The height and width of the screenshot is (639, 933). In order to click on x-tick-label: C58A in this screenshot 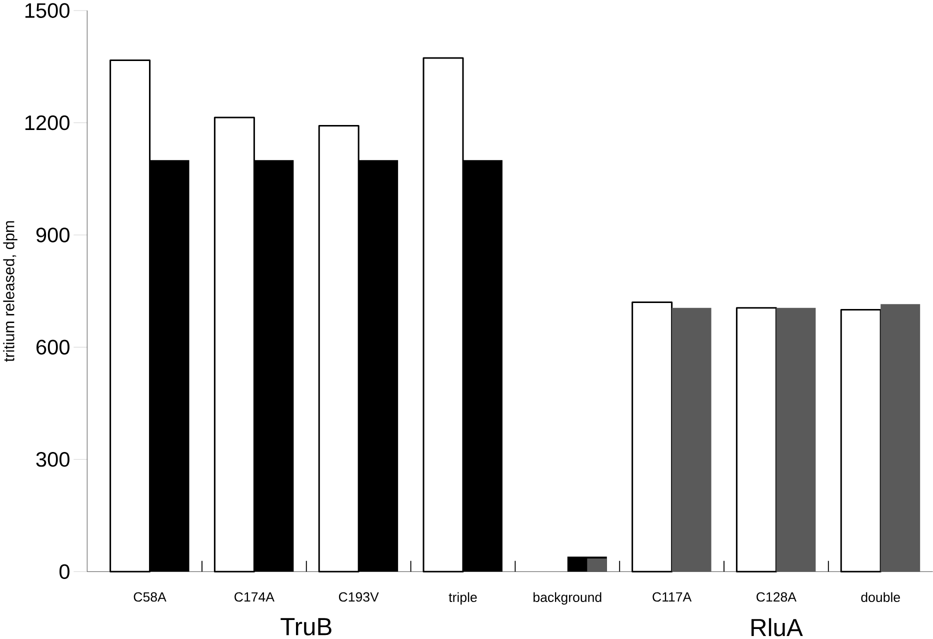, I will do `click(150, 597)`.